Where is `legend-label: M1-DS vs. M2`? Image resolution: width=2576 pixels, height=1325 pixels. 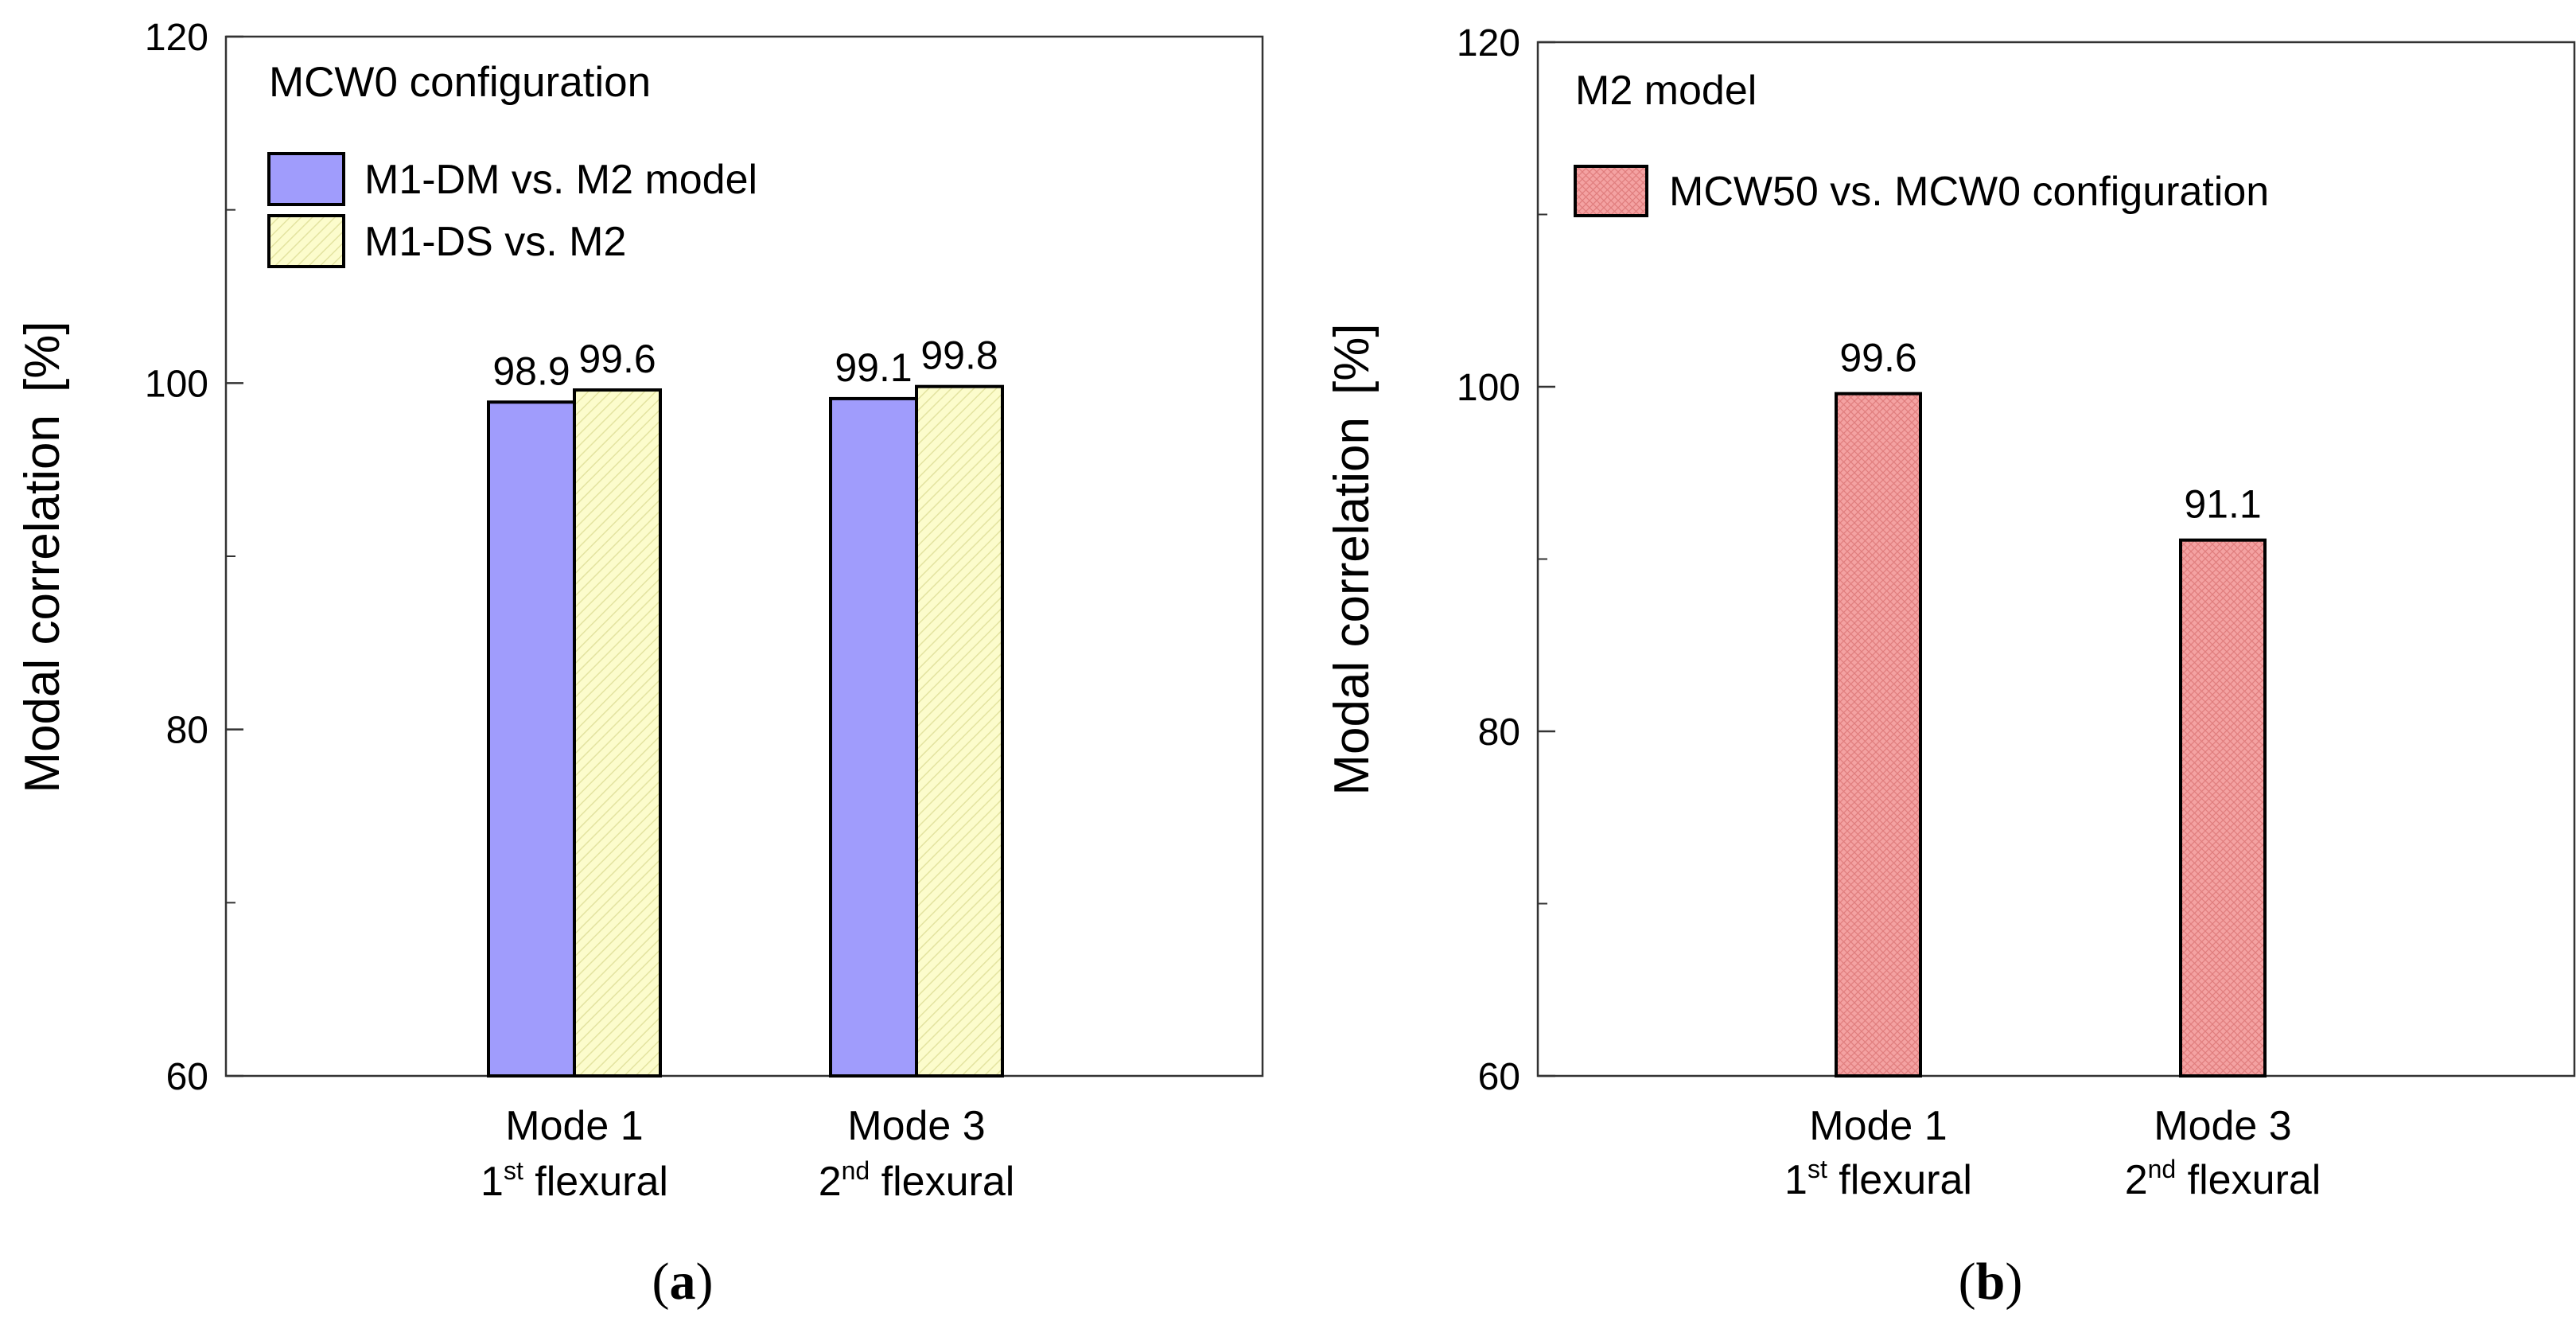 legend-label: M1-DS vs. M2 is located at coordinates (495, 242).